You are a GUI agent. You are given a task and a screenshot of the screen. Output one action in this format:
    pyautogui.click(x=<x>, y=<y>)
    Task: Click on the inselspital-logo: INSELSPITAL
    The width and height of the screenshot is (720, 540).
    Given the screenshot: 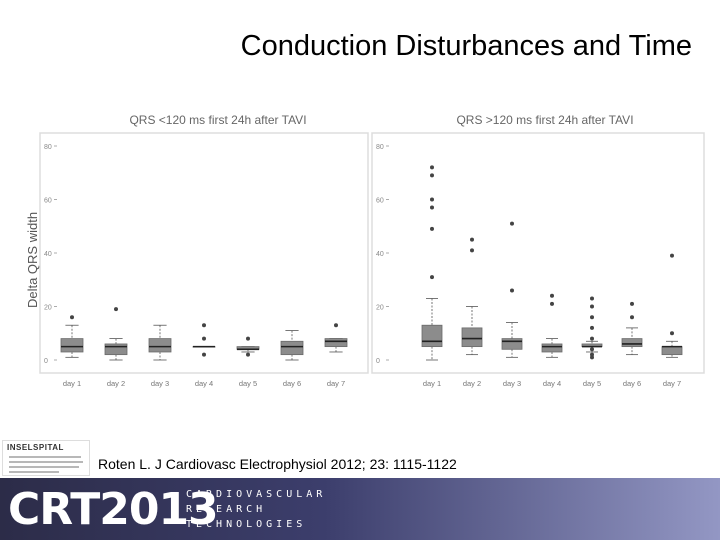 What is the action you would take?
    pyautogui.click(x=46, y=458)
    